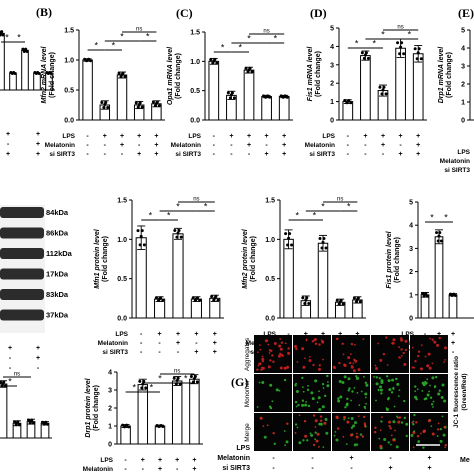 The height and width of the screenshot is (474, 474). What do you see at coordinates (115, 352) in the screenshot?
I see `treatment-row-label: si SIRT3` at bounding box center [115, 352].